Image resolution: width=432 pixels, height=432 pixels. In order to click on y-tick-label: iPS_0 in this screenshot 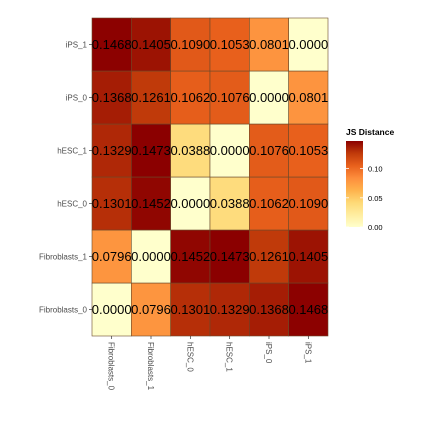, I will do `click(77, 98)`.